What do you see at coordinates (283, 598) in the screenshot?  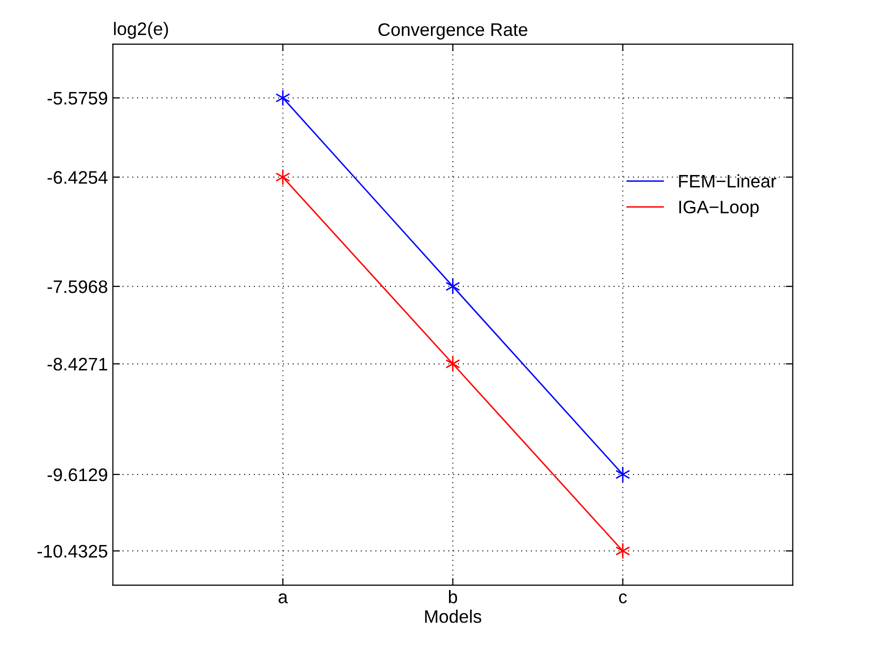 I see `x-tick-label: a` at bounding box center [283, 598].